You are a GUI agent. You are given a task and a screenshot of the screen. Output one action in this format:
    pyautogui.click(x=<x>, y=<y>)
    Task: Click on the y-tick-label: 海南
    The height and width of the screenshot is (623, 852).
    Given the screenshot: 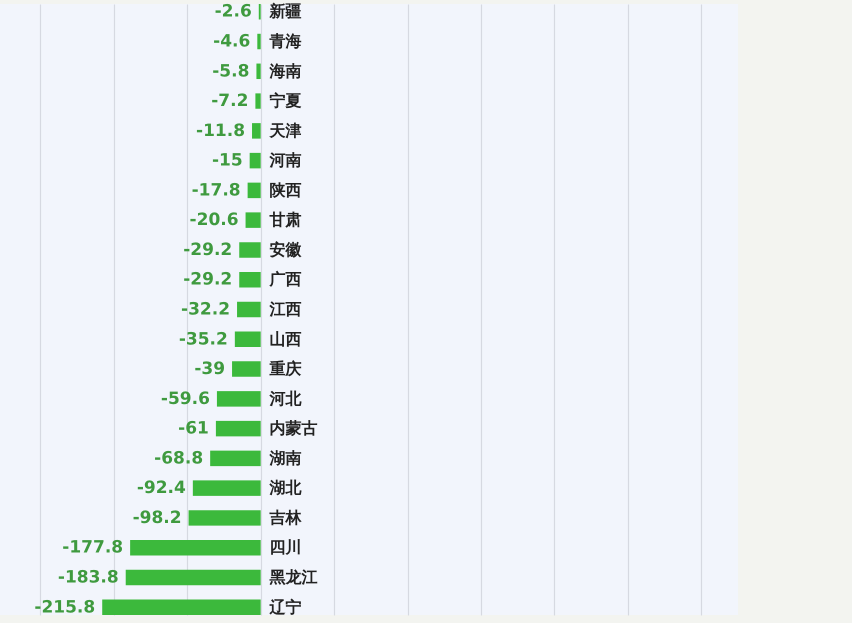 What is the action you would take?
    pyautogui.click(x=285, y=70)
    